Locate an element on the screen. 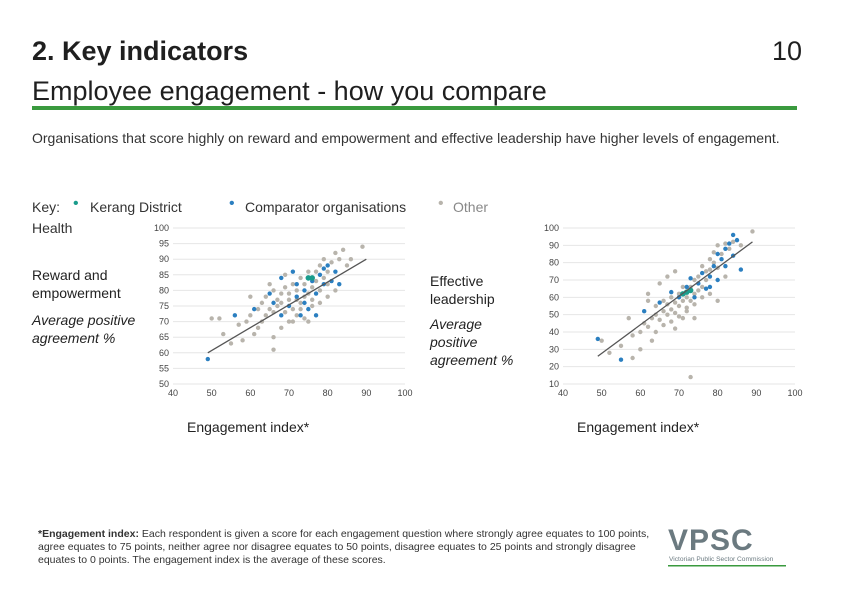  y-tick-label: 90 is located at coordinates (164, 259).